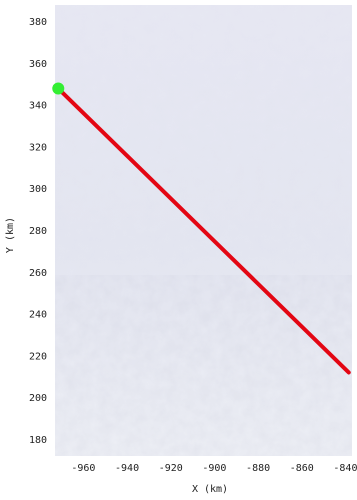 This screenshot has width=357, height=500. Describe the element at coordinates (258, 468) in the screenshot. I see `x-tick-label: -880` at that location.